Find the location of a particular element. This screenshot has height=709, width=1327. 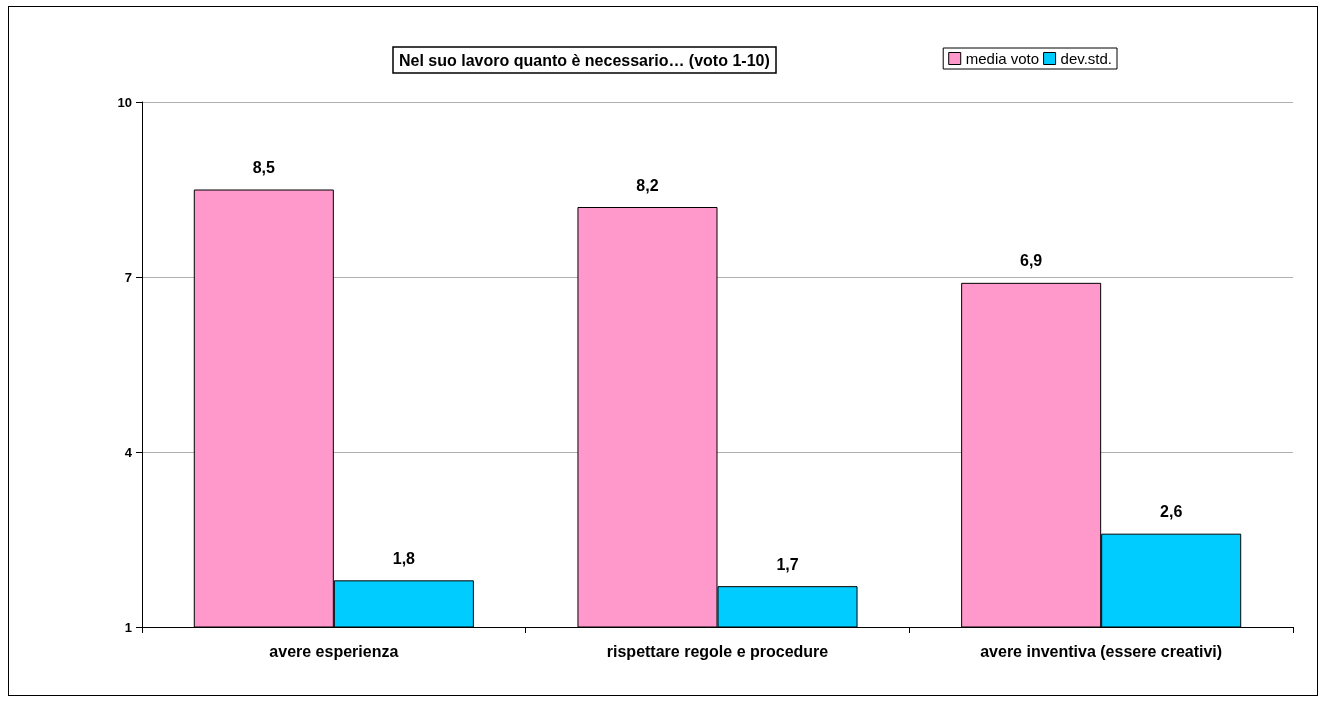

legend-label: media voto is located at coordinates (1002, 58).